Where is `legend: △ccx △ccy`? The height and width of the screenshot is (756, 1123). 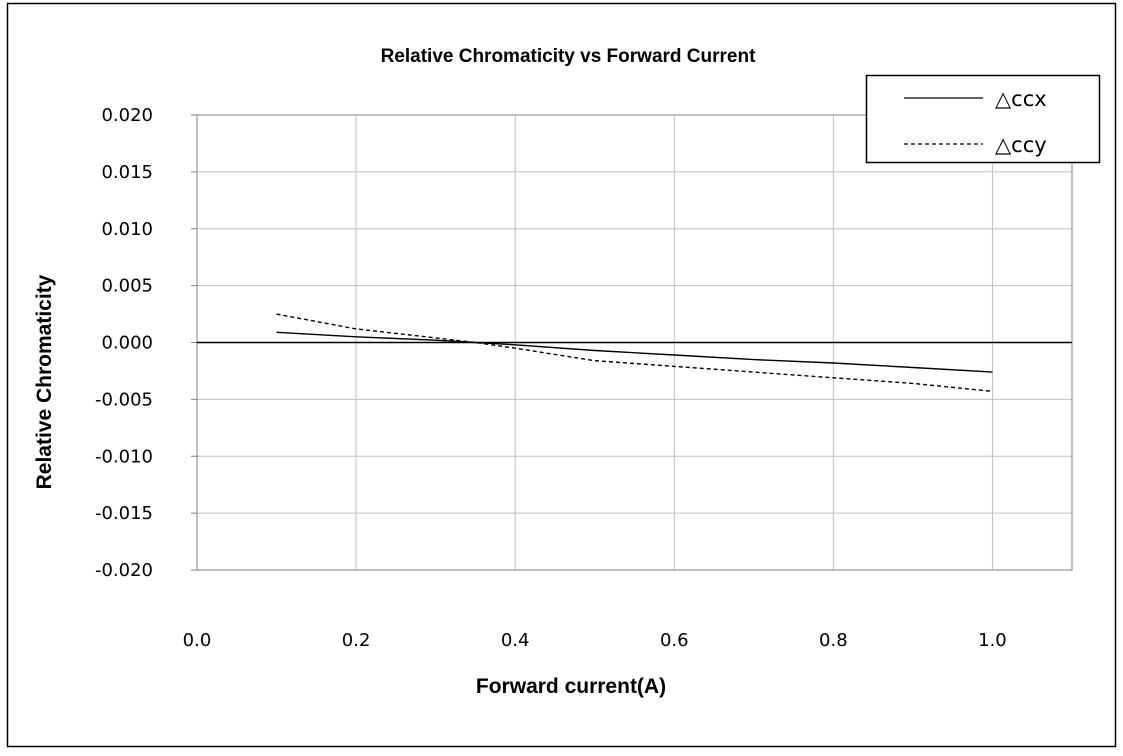
legend: △ccx △ccy is located at coordinates (983, 119).